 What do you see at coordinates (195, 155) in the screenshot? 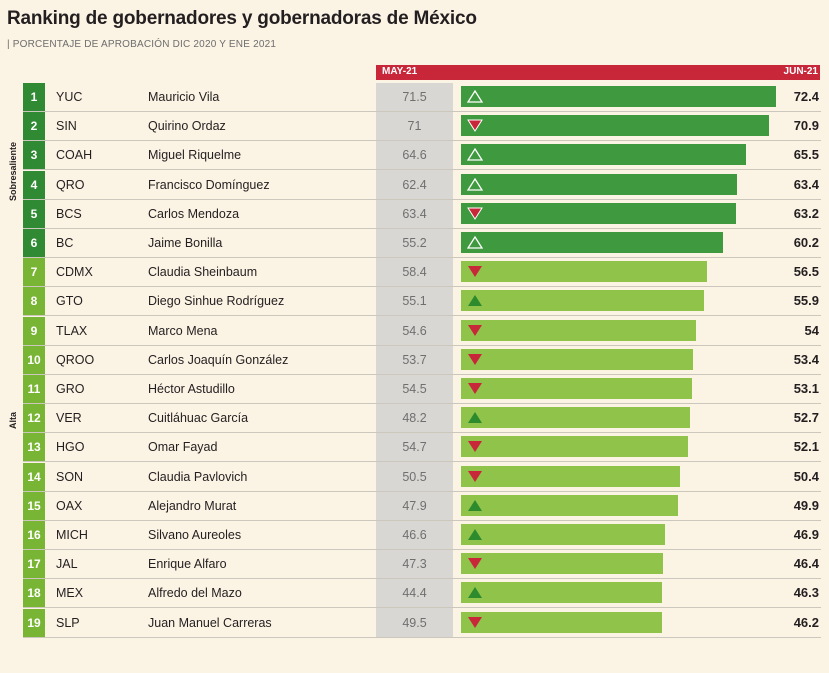
I see `governor-name: Miguel Riquelme` at bounding box center [195, 155].